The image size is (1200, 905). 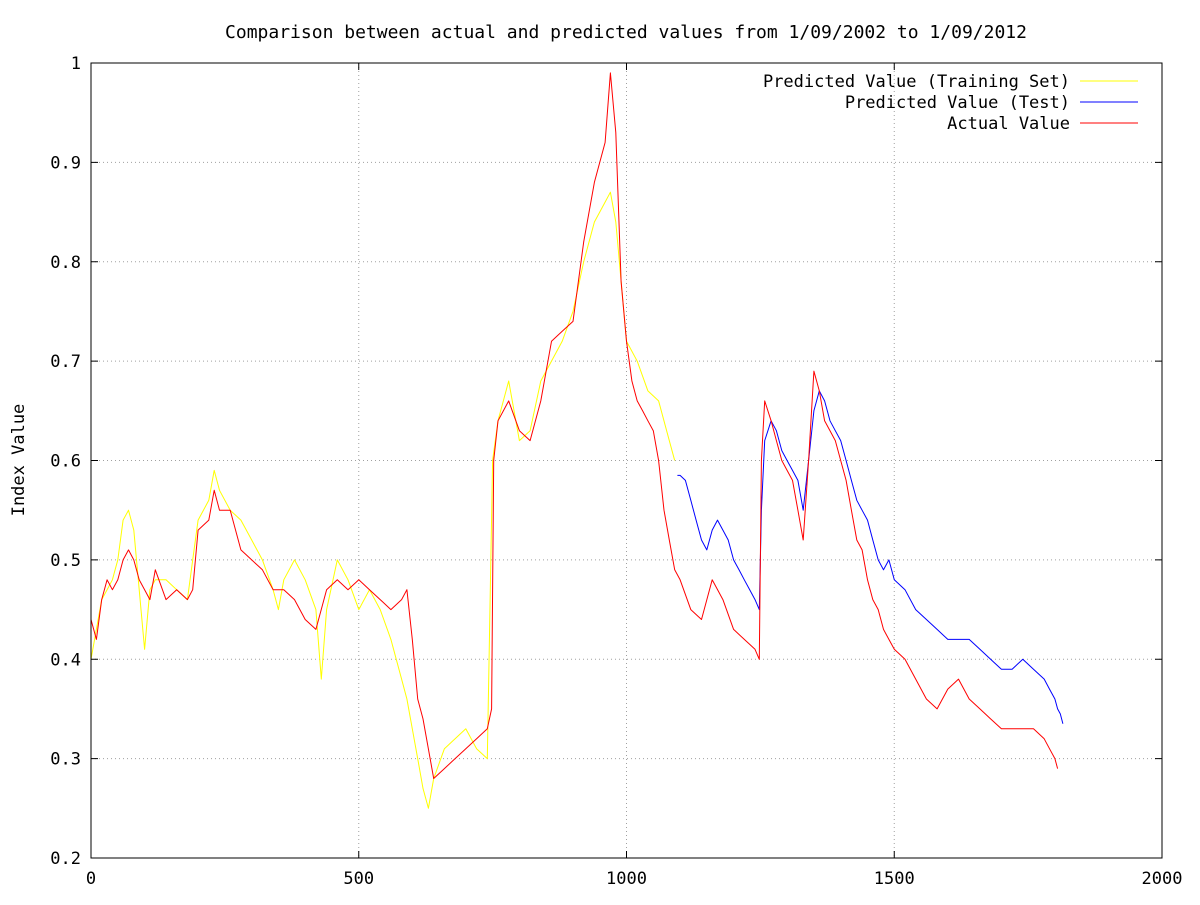 What do you see at coordinates (65, 362) in the screenshot?
I see `y-tick-label: 0.7` at bounding box center [65, 362].